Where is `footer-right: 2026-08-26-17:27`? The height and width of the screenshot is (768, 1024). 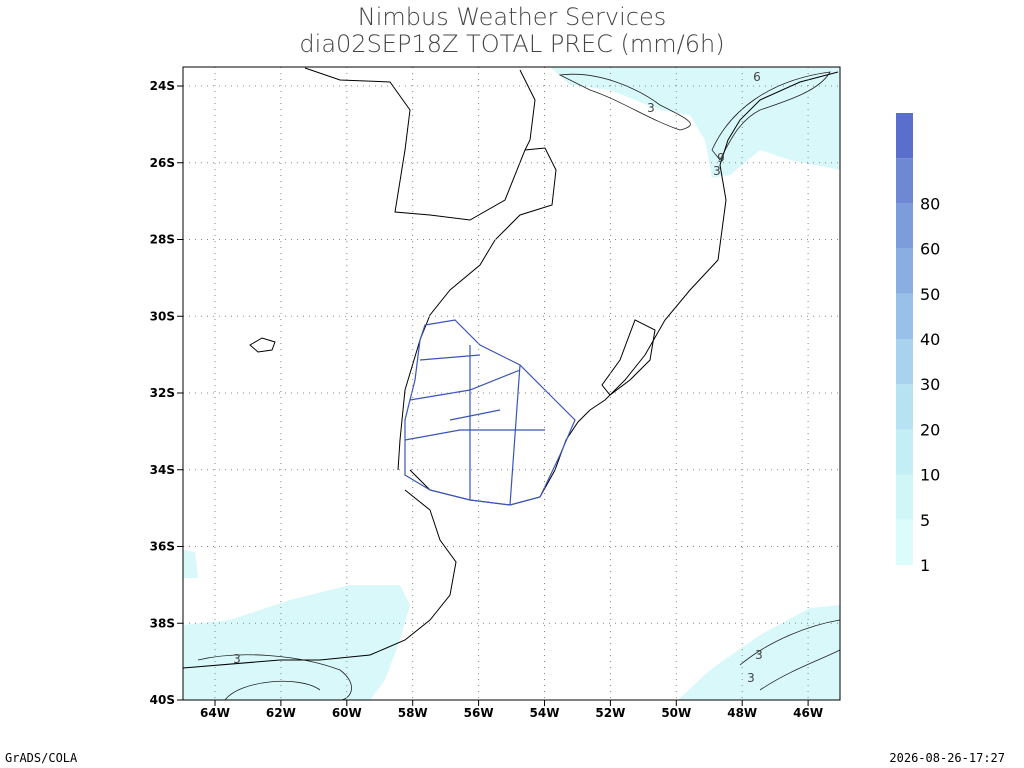 footer-right: 2026-08-26-17:27 is located at coordinates (947, 758).